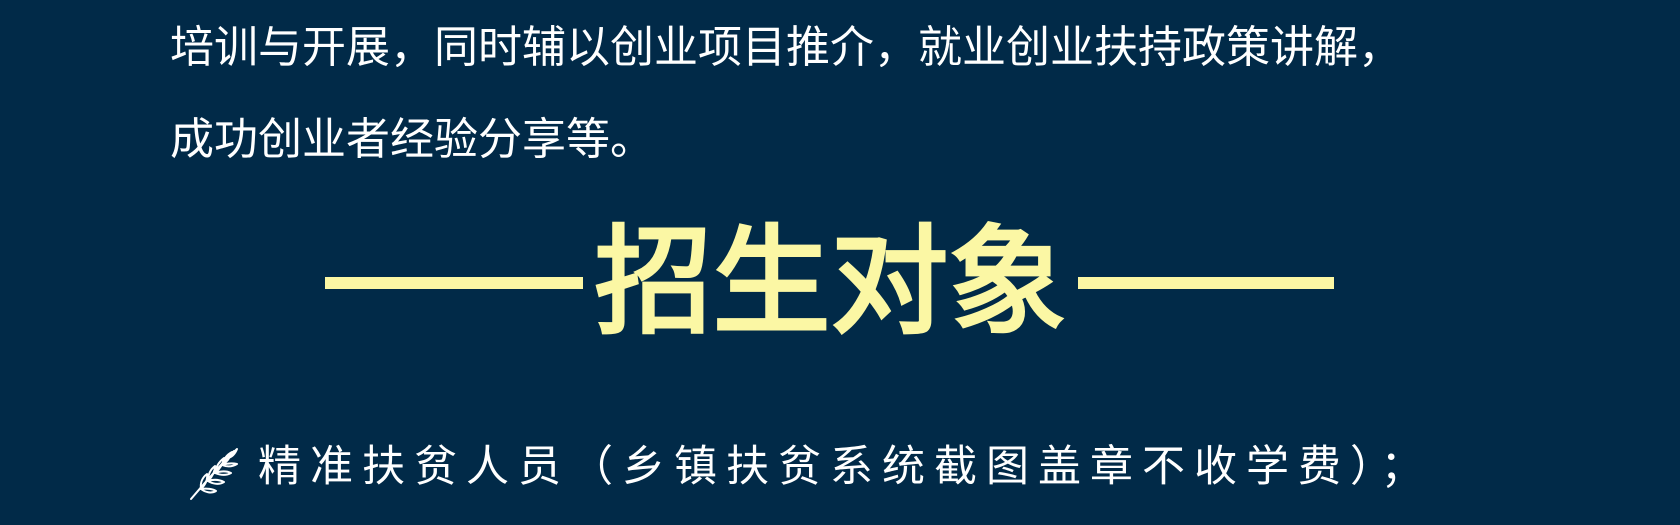 This screenshot has width=1680, height=525. I want to click on intro-text-line-1: 培训与开展，同时辅以创业项目推介，就业创业扶持政策讲解，, so click(786, 47).